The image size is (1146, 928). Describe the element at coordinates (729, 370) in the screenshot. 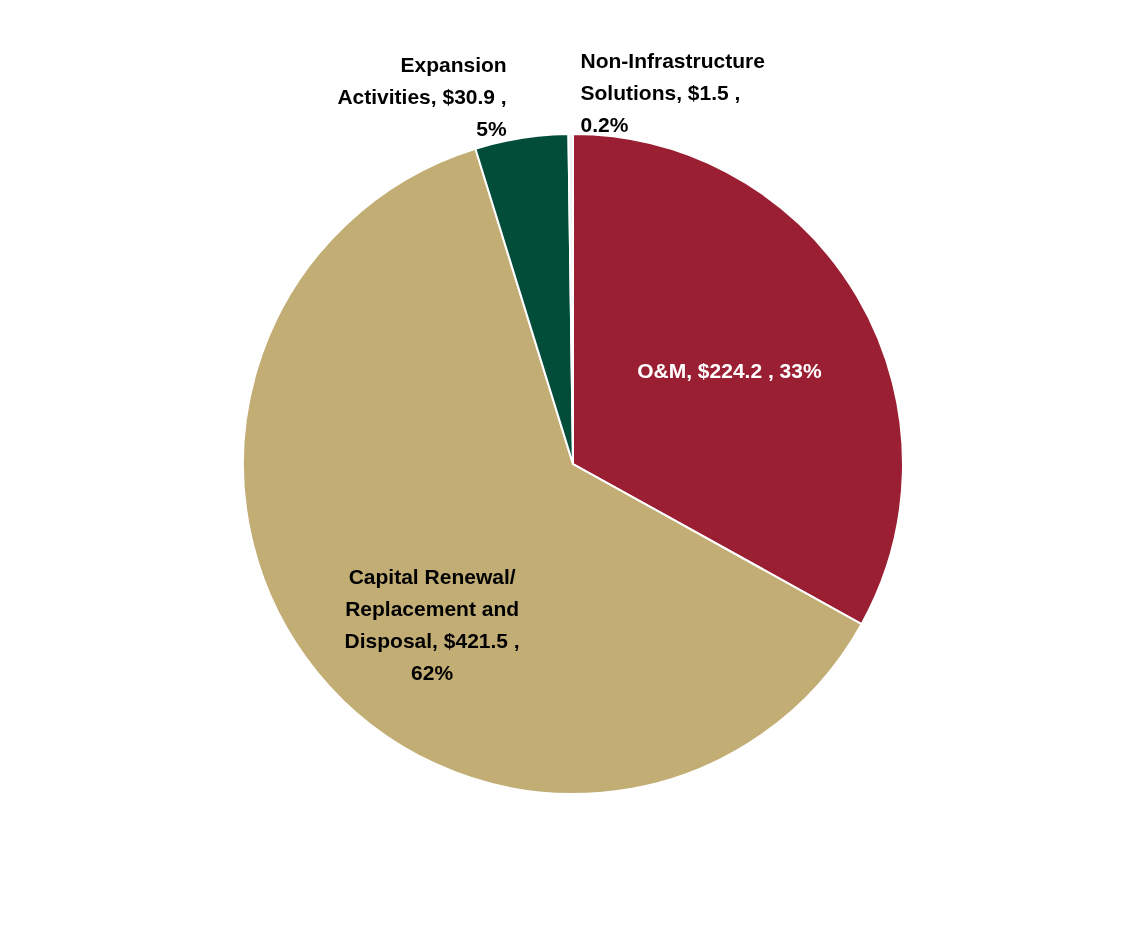

I see `slice-label: O&M, $224.2 , 33%` at that location.